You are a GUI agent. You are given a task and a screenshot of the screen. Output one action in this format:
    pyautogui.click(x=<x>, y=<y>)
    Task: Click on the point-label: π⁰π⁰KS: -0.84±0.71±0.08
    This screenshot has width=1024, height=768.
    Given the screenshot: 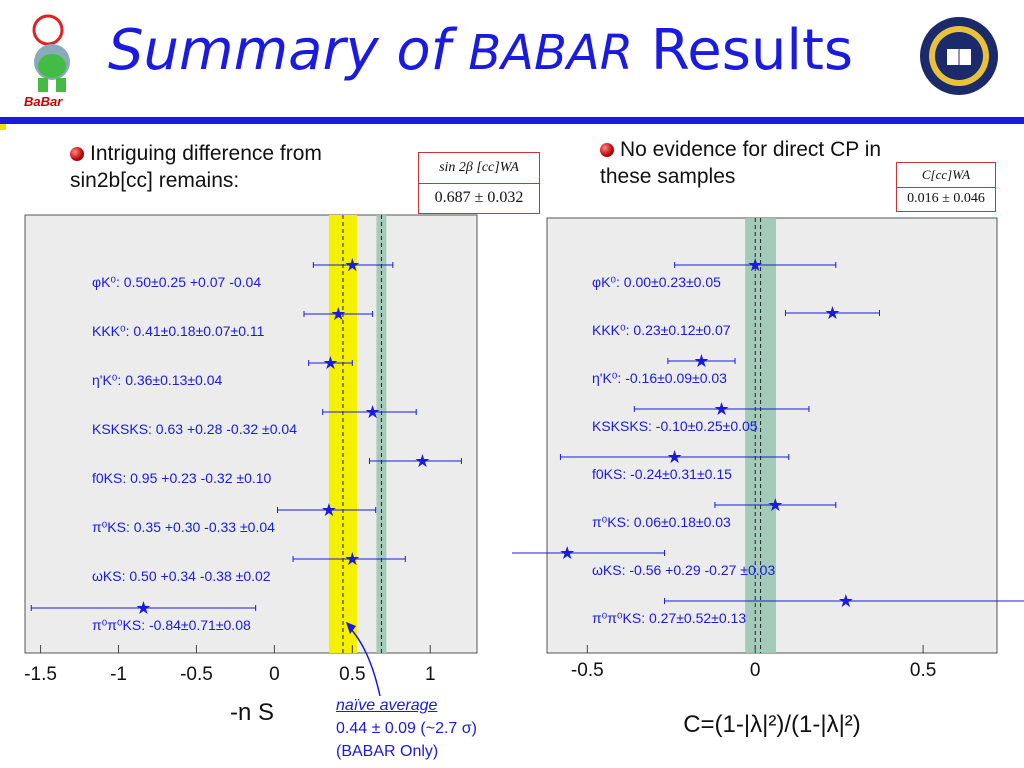 What is the action you would take?
    pyautogui.click(x=171, y=625)
    